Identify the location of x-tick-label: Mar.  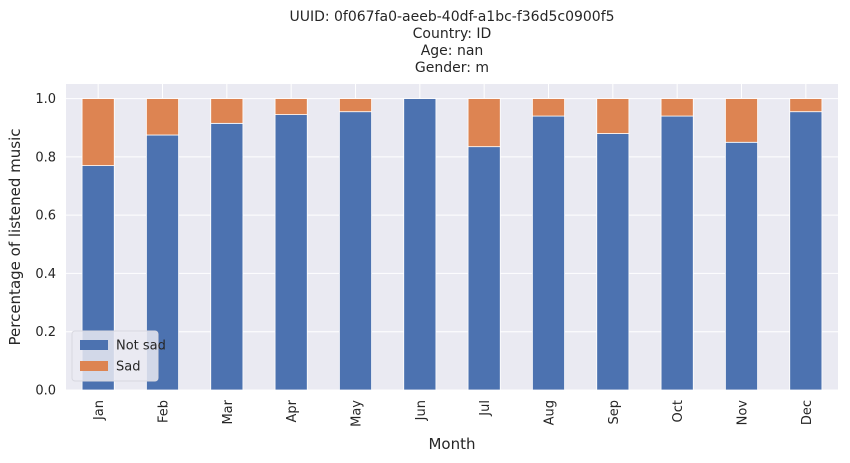
(228, 411).